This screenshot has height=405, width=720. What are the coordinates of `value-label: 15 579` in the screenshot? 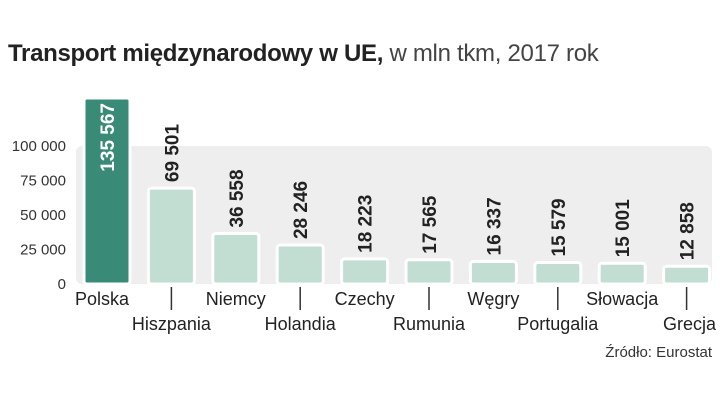 It's located at (559, 227).